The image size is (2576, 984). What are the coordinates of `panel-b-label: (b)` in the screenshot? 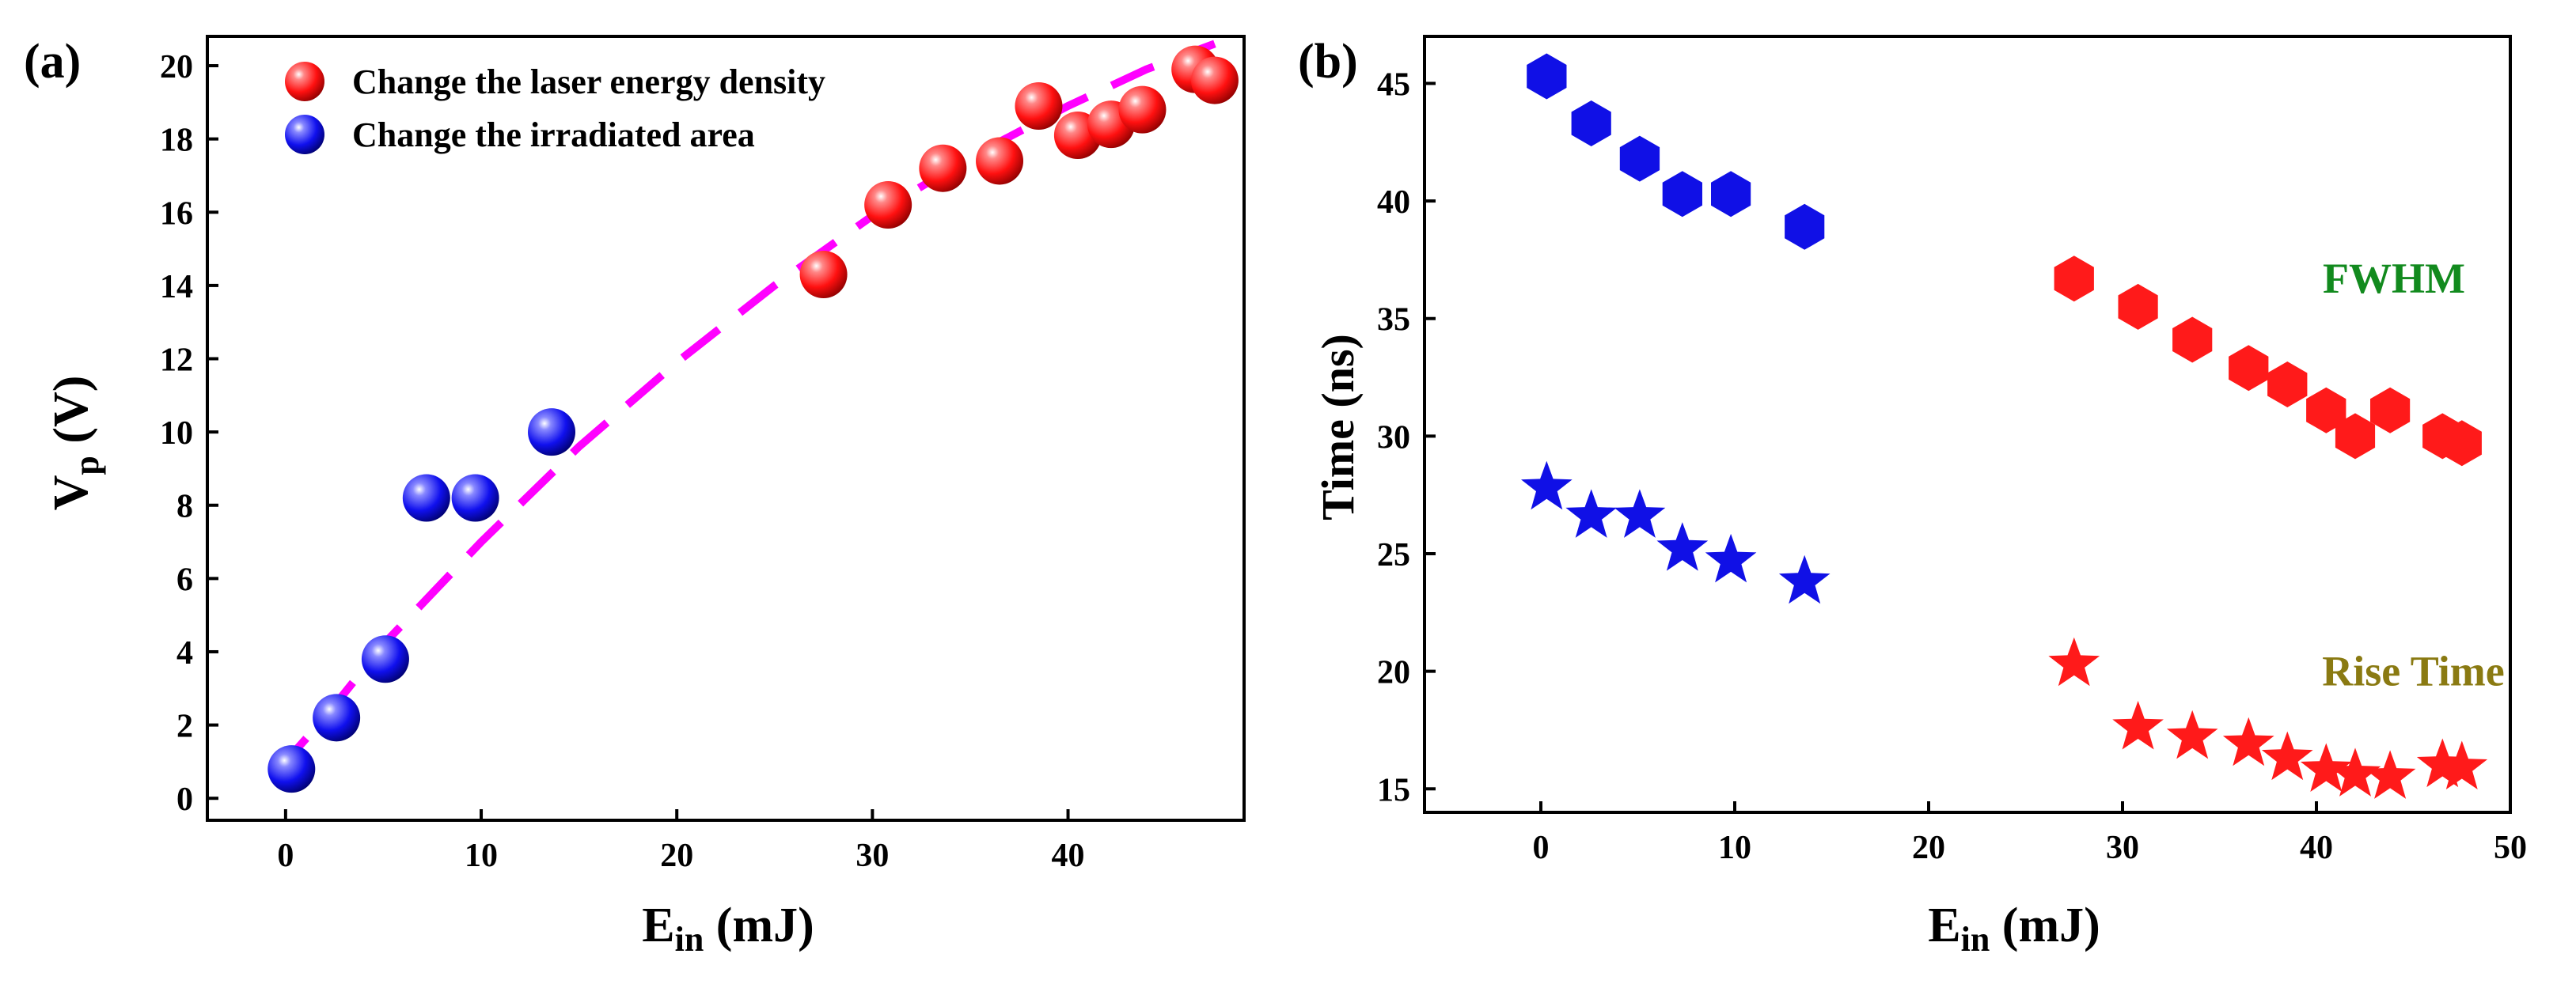 It's located at (1328, 62).